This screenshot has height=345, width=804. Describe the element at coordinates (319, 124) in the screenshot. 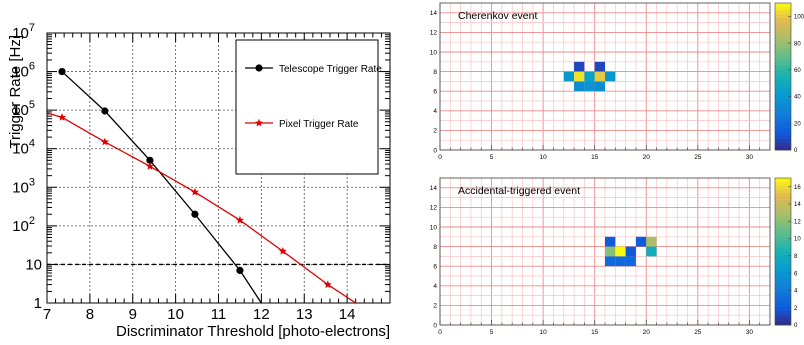

I see `legend-label: Pixel Trigger Rate` at that location.